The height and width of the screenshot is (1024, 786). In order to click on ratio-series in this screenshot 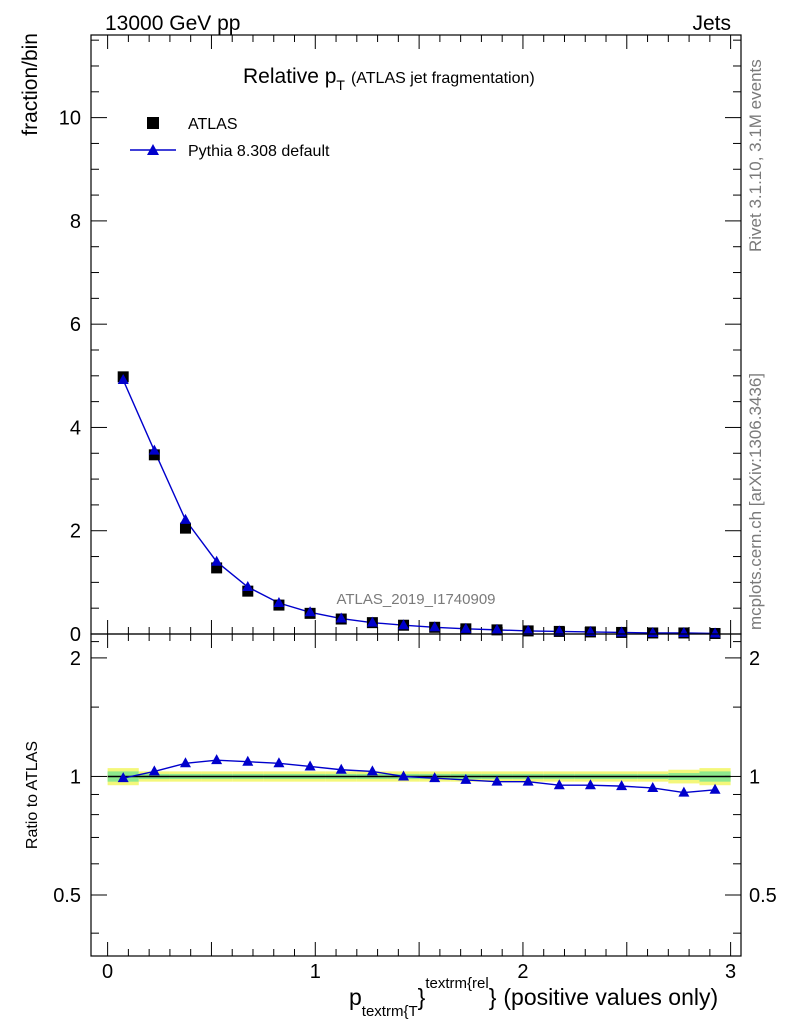, I will do `click(419, 775)`.